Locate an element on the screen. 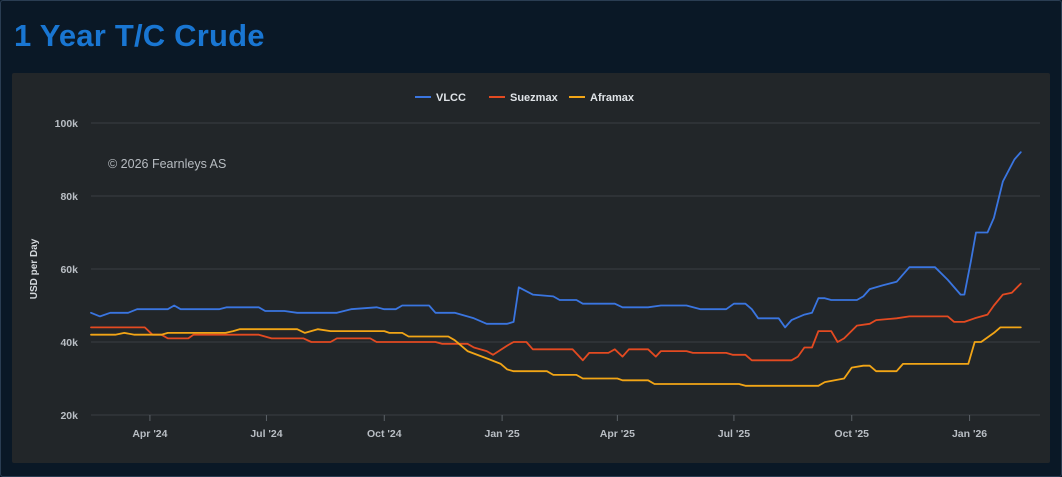 This screenshot has height=477, width=1062. legend: VLCC Suezmax Aframax is located at coordinates (525, 98).